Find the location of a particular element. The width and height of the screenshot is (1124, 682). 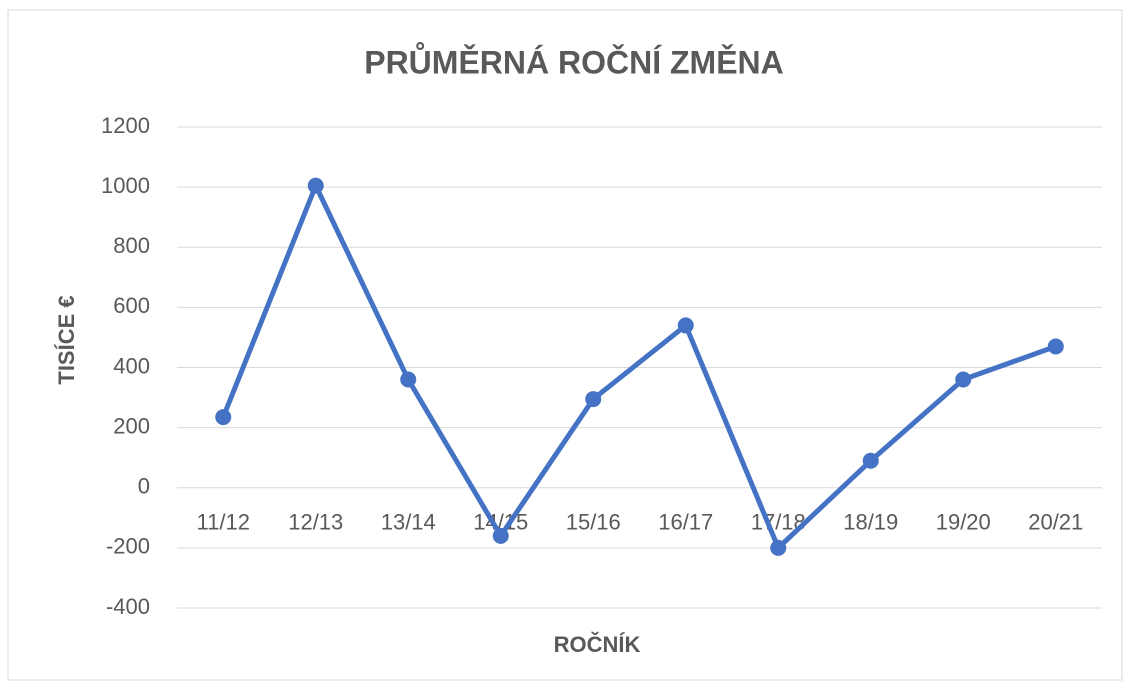

y-tick-label: 1000 is located at coordinates (125, 185).